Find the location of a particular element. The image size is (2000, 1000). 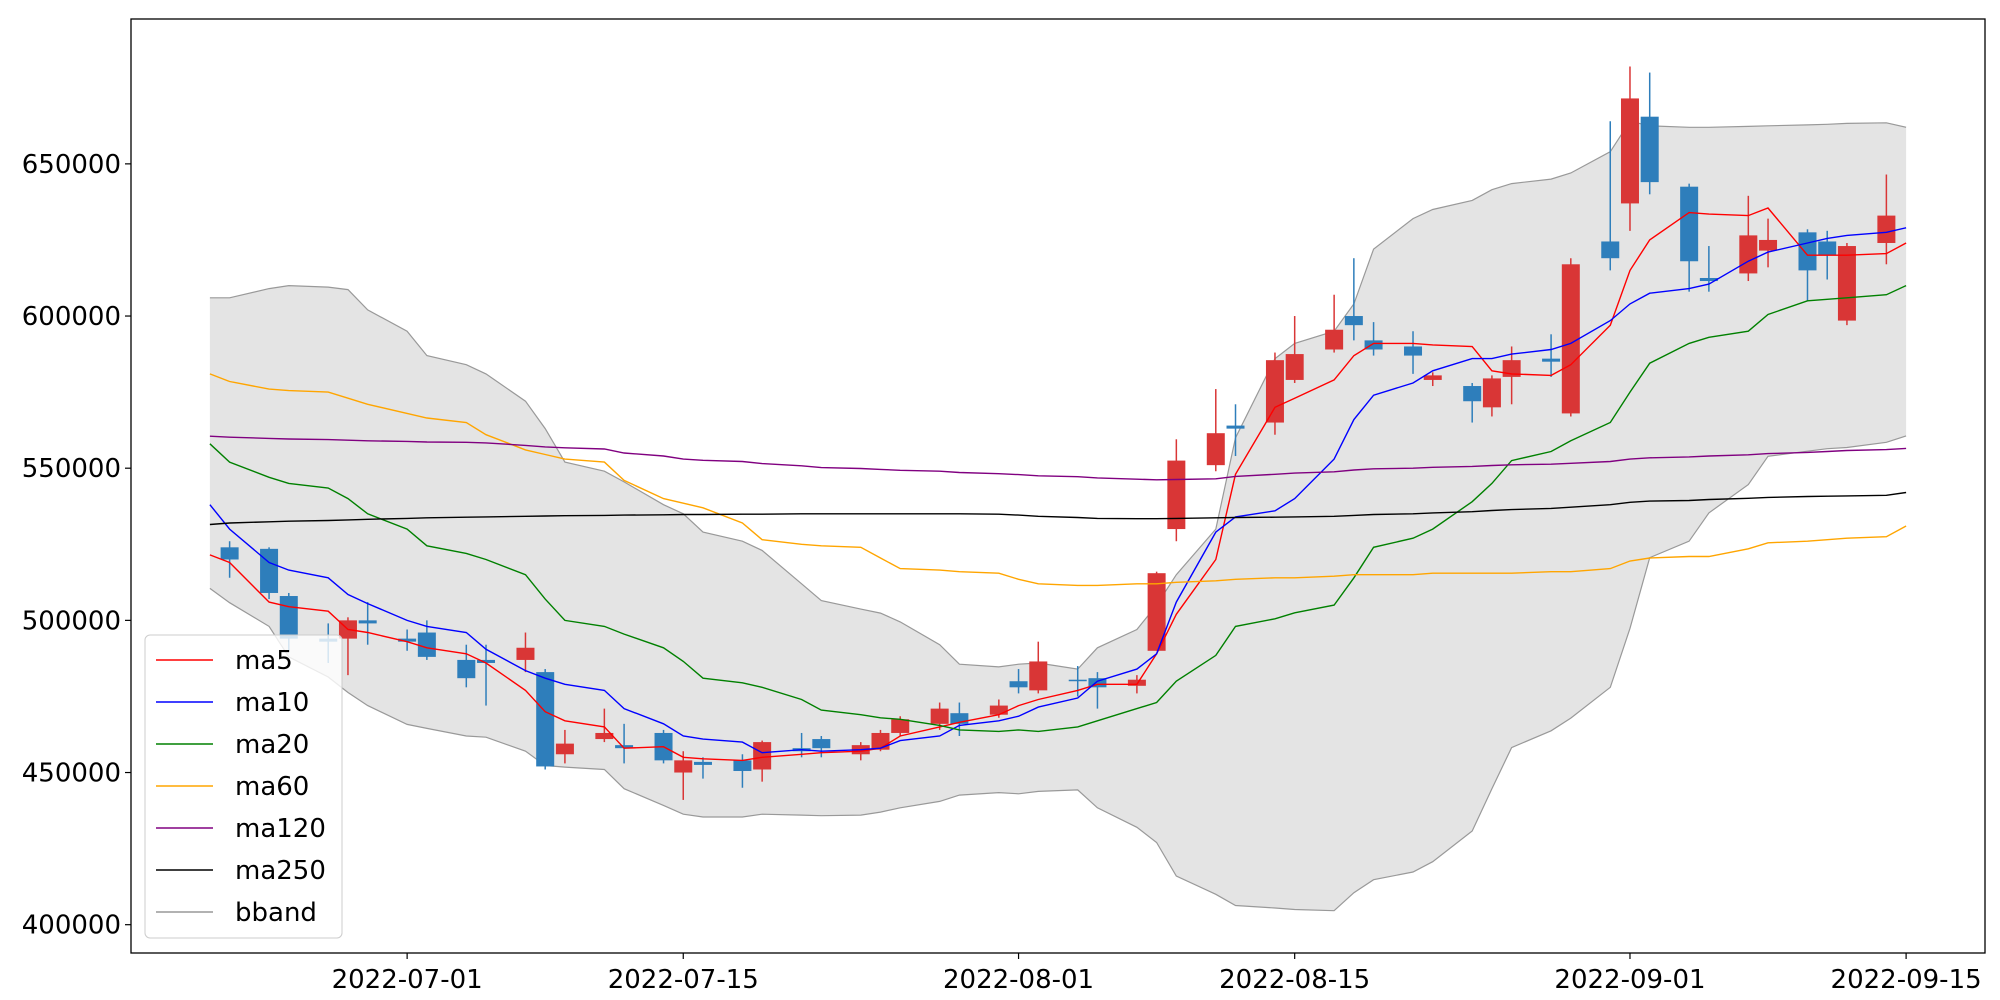

legend-label: ma10 is located at coordinates (272, 703).